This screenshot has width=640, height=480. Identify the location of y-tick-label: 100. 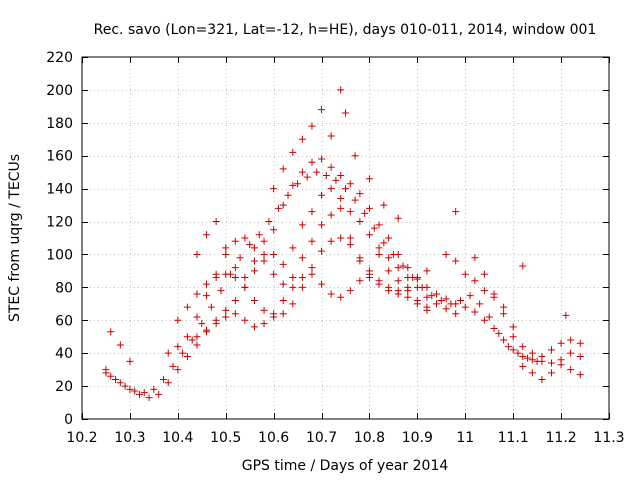
(59, 255).